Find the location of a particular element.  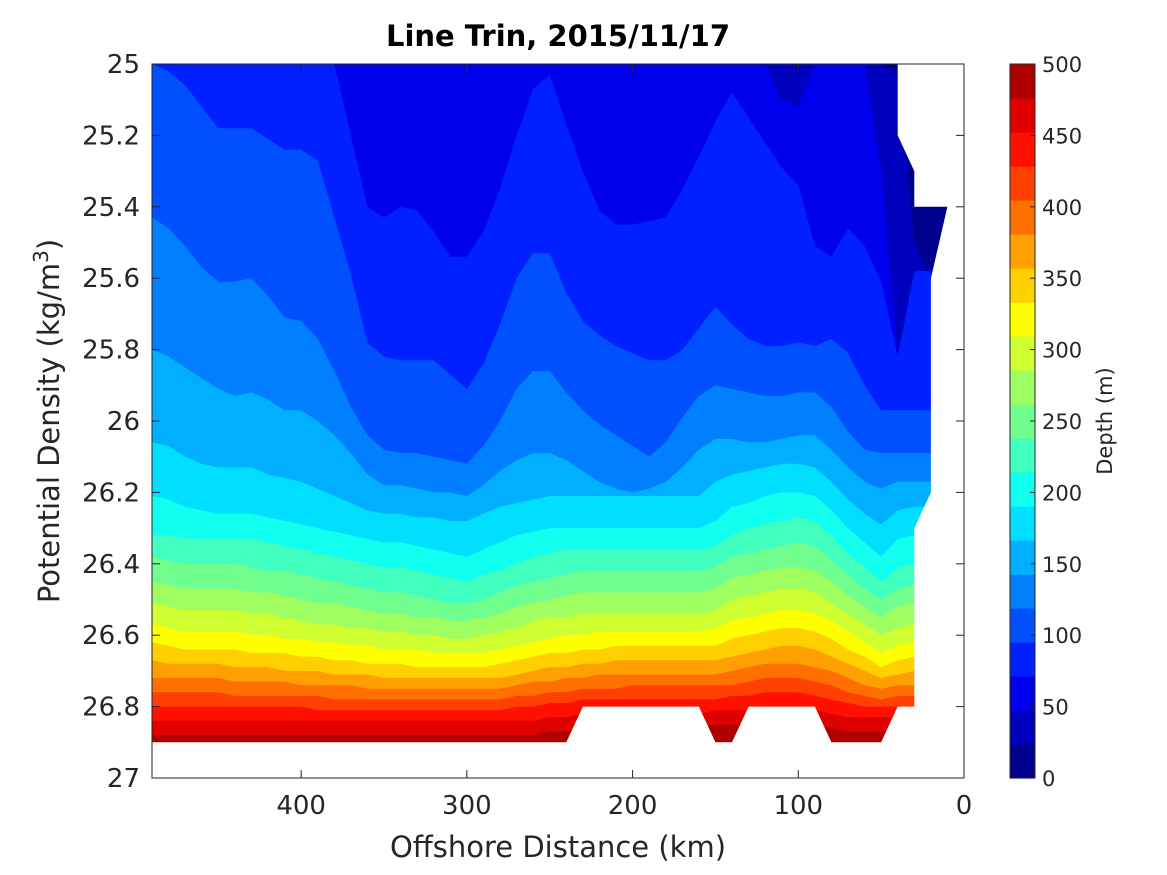

y-tick-label: 25.2 is located at coordinates (111, 136).